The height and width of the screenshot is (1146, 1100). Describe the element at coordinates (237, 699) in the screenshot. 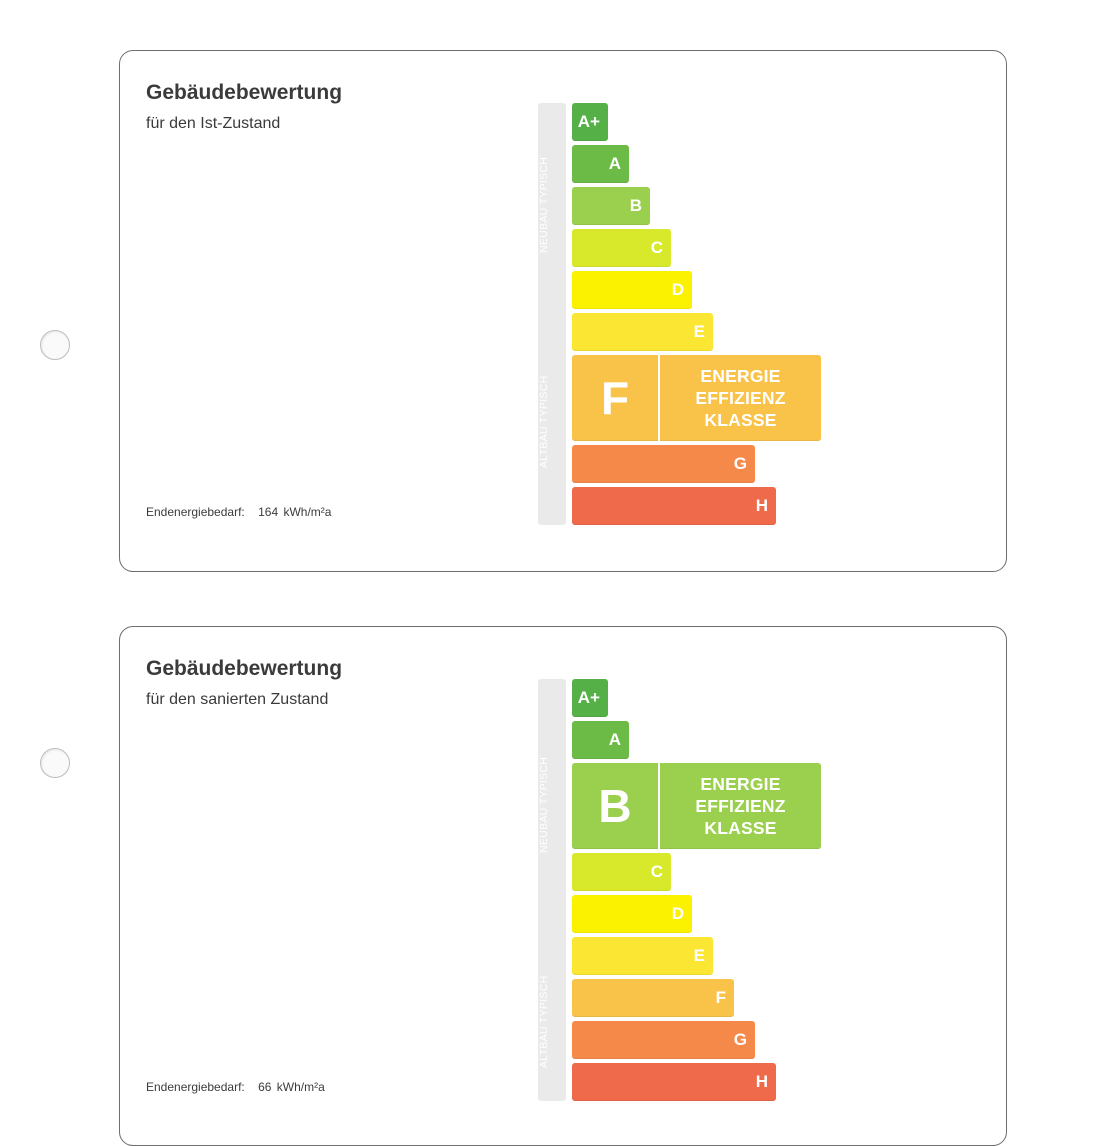

I see `card-subtitle: für den sanierten Zustand` at that location.